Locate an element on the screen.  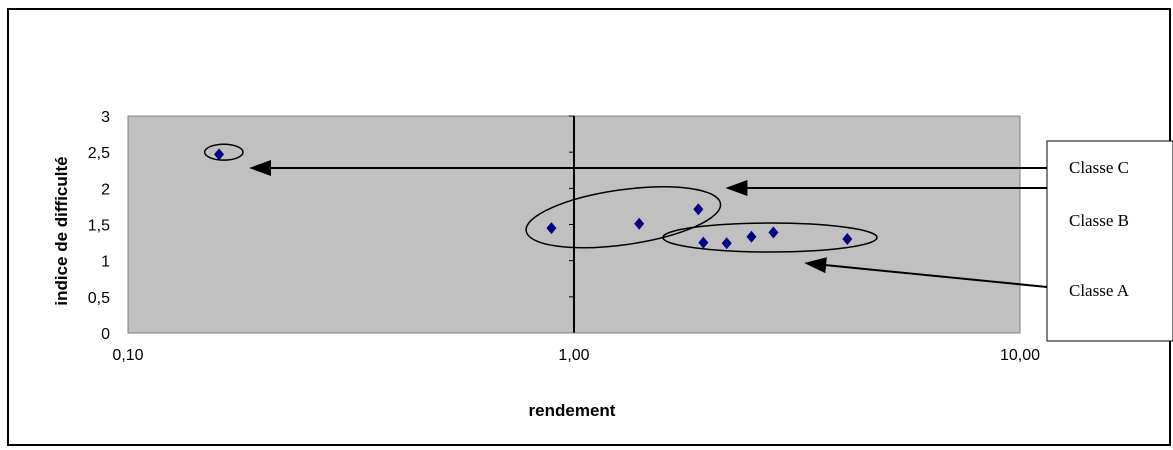
classe-c-arrow-head is located at coordinates (259, 168).